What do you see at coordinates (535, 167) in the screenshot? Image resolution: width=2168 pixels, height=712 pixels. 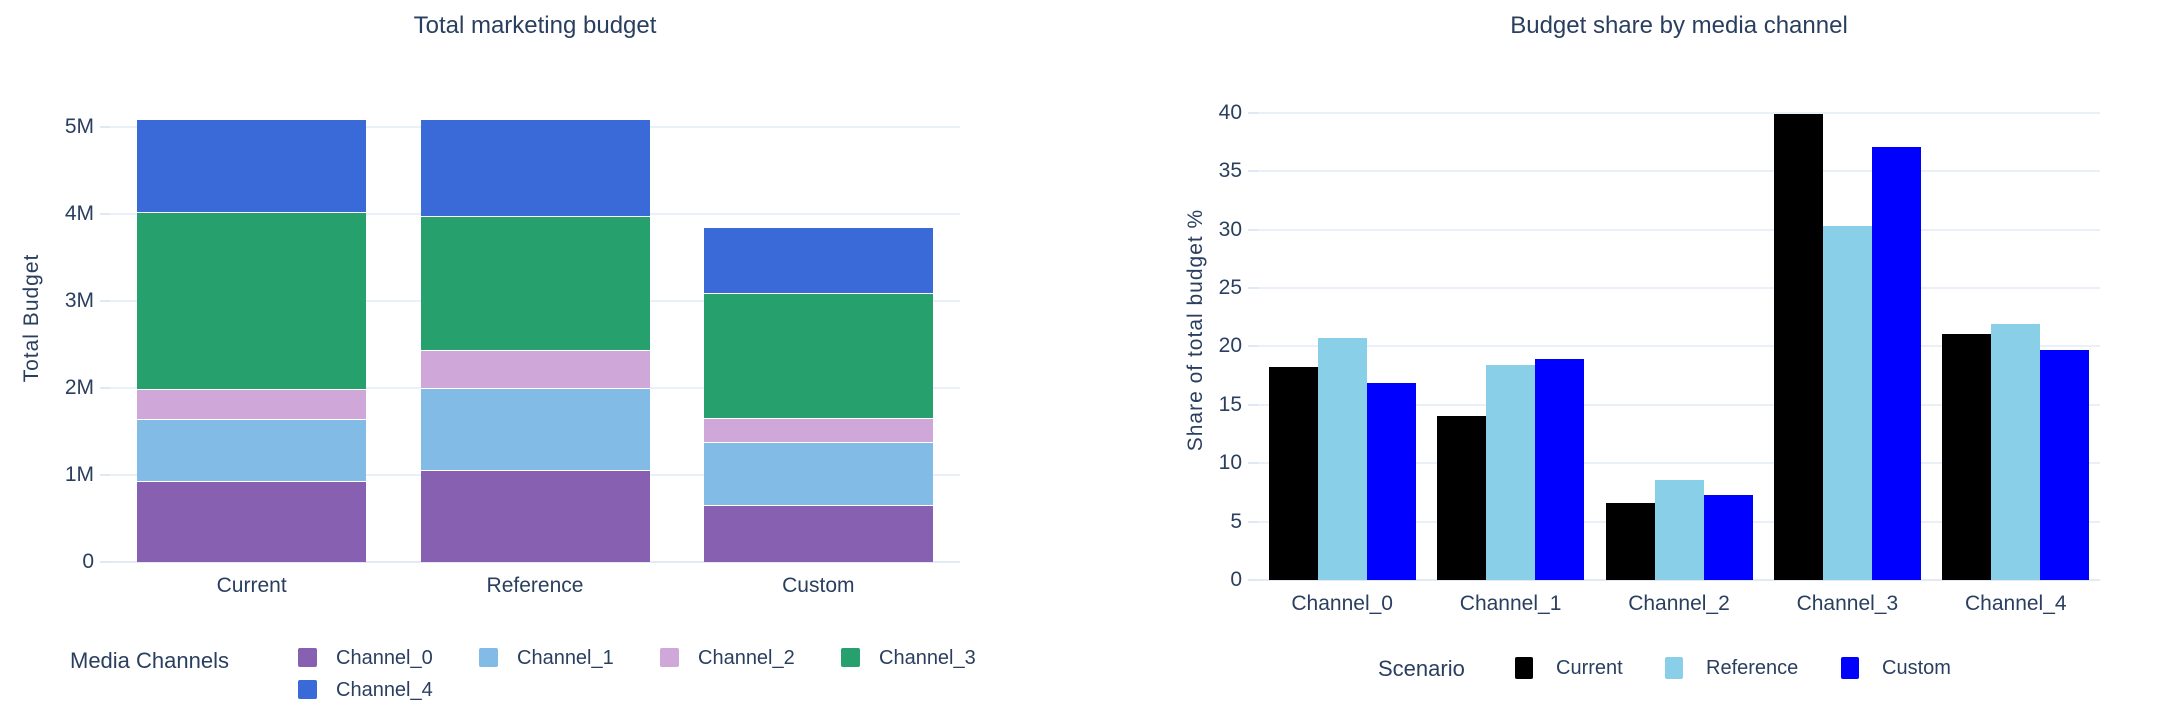 I see `bar-segment-channel-4-reference` at bounding box center [535, 167].